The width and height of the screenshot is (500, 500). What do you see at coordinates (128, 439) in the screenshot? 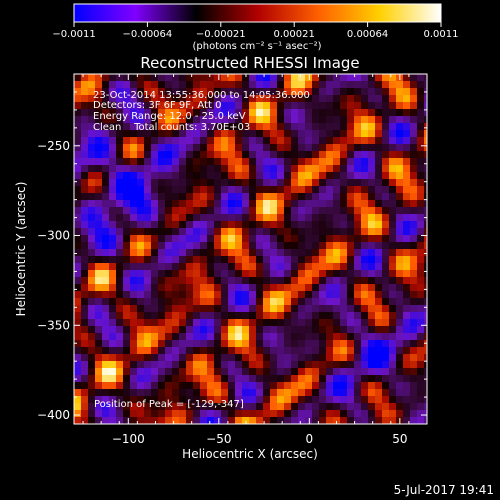
I see `x-tick-label: −100` at bounding box center [128, 439].